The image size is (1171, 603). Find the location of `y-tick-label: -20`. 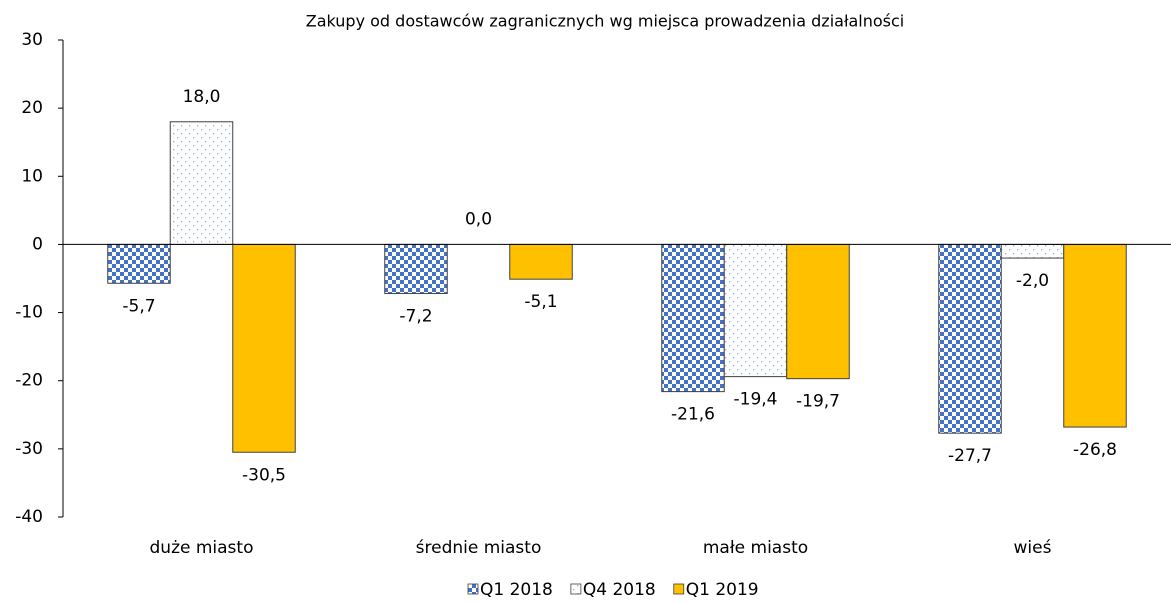

y-tick-label: -20 is located at coordinates (29, 381).